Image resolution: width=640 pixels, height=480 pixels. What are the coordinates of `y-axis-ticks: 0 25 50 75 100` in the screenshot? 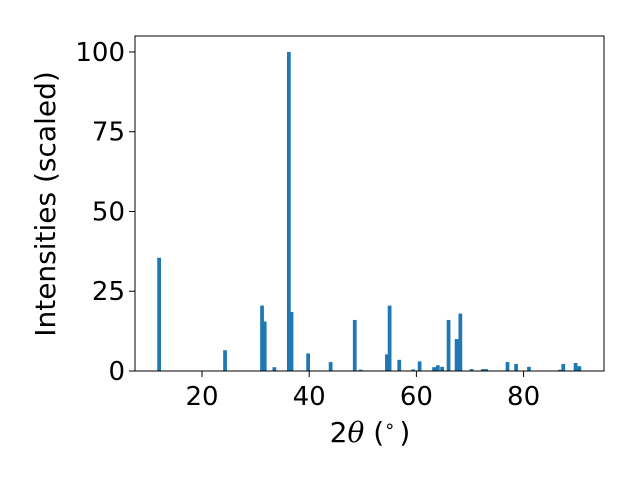 It's located at (105, 212).